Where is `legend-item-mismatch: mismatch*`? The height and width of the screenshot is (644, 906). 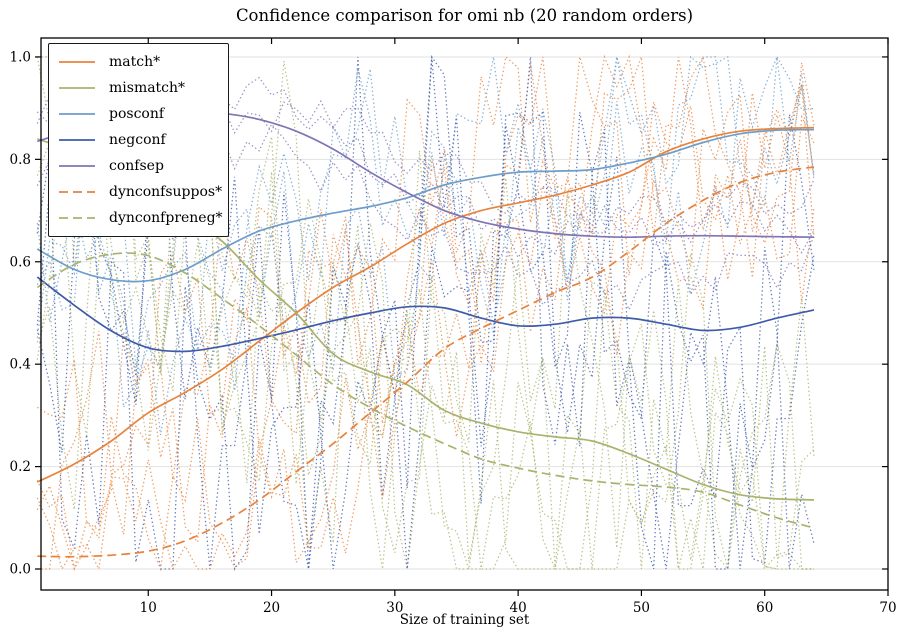
legend-item-mismatch: mismatch* is located at coordinates (137, 88).